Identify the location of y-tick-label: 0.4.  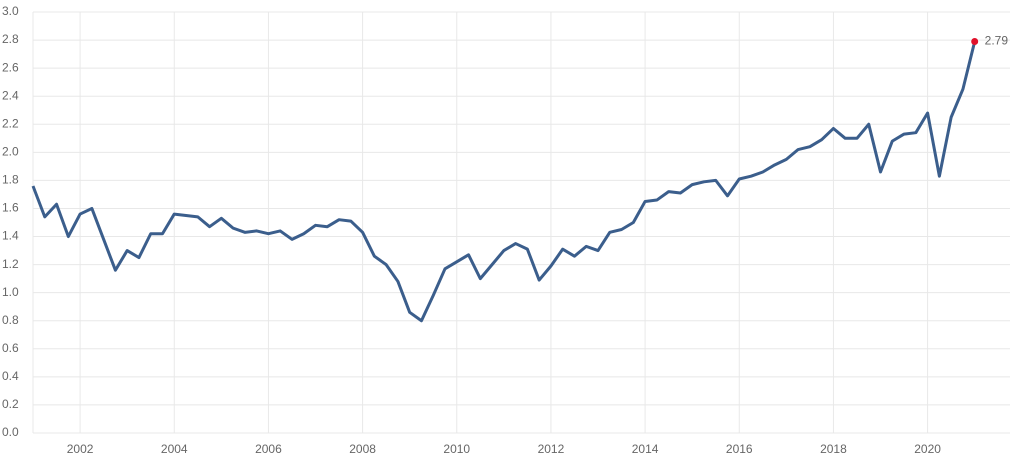
(10, 376).